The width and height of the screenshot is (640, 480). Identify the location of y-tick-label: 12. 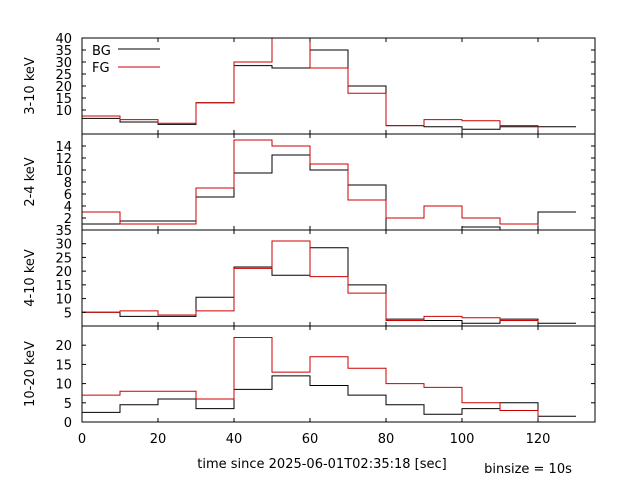
(63, 159).